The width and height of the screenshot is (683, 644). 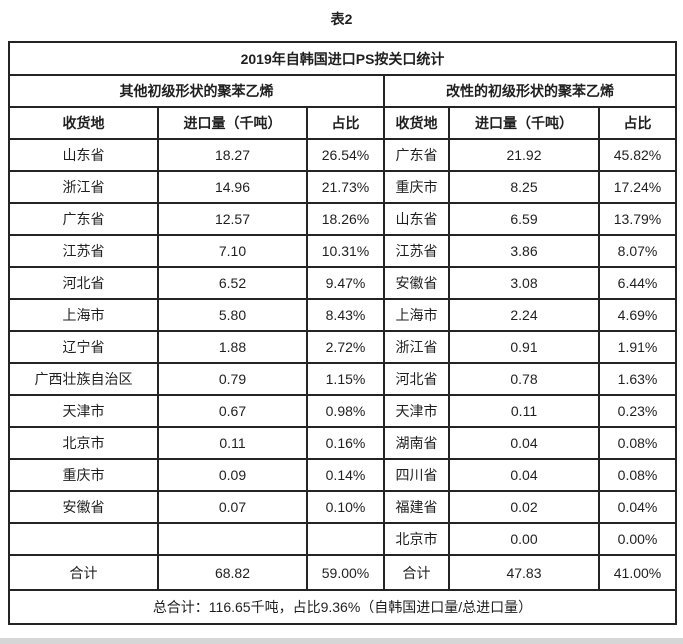 I want to click on amount-cell: 21.92, so click(x=524, y=155).